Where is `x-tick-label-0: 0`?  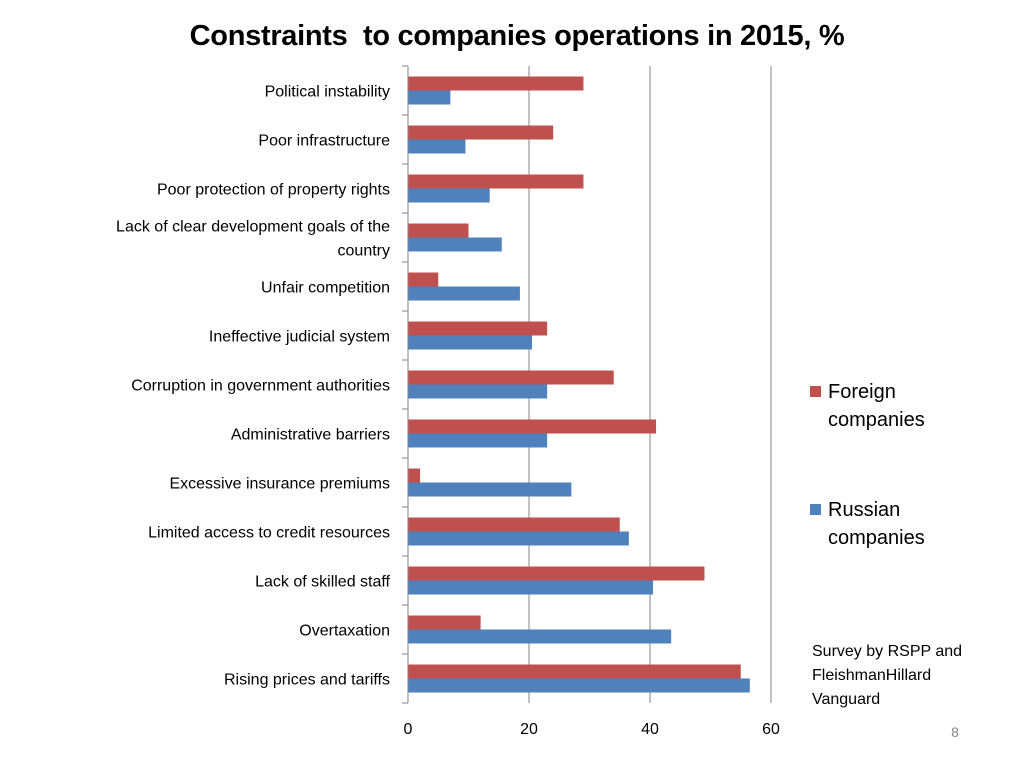
x-tick-label-0: 0 is located at coordinates (408, 729).